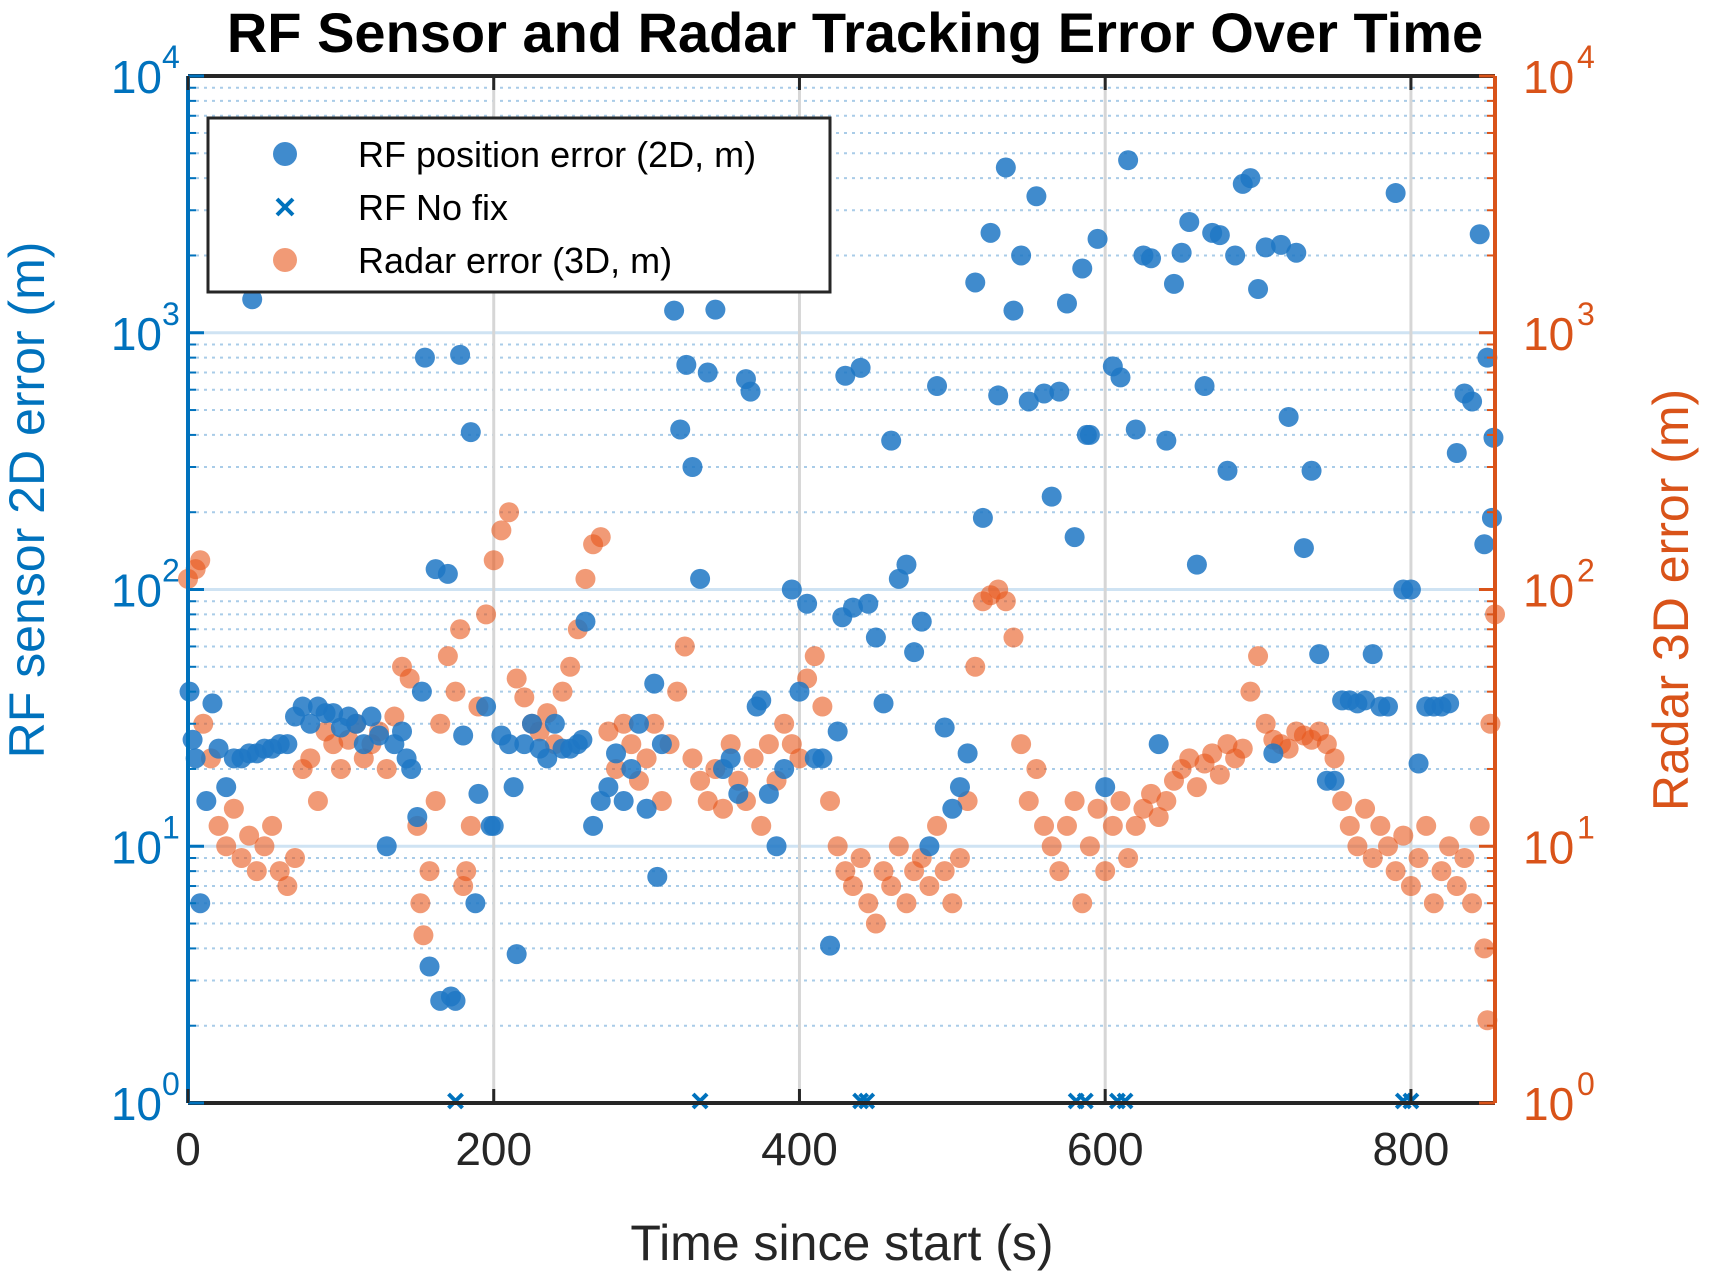  Describe the element at coordinates (285, 154) in the screenshot. I see `legend-marker-rf` at that location.